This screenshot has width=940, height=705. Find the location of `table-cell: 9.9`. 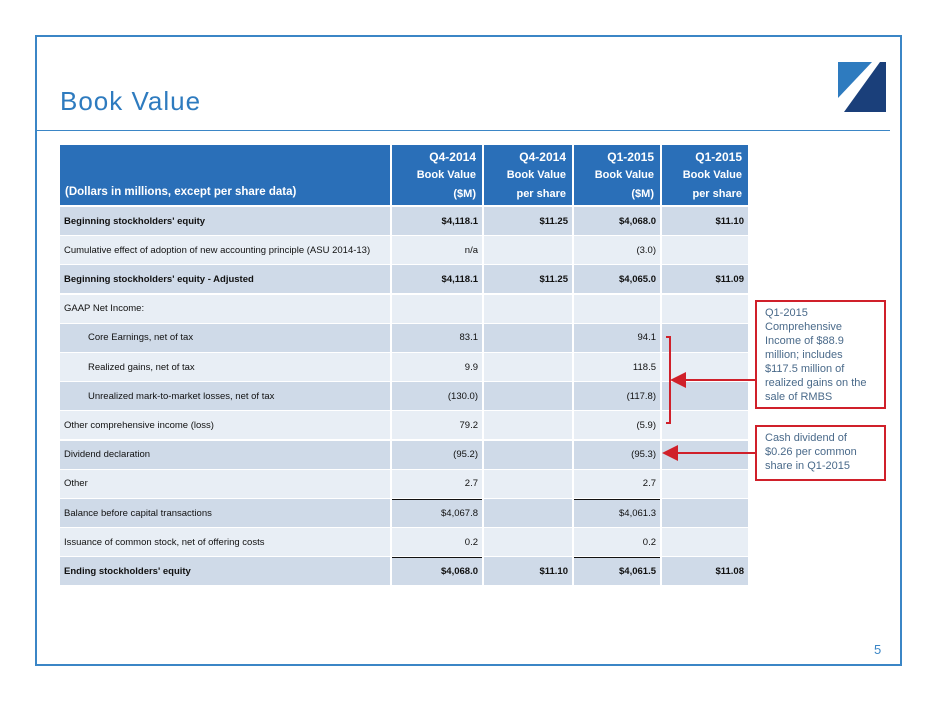

table-cell: 9.9 is located at coordinates (437, 367).